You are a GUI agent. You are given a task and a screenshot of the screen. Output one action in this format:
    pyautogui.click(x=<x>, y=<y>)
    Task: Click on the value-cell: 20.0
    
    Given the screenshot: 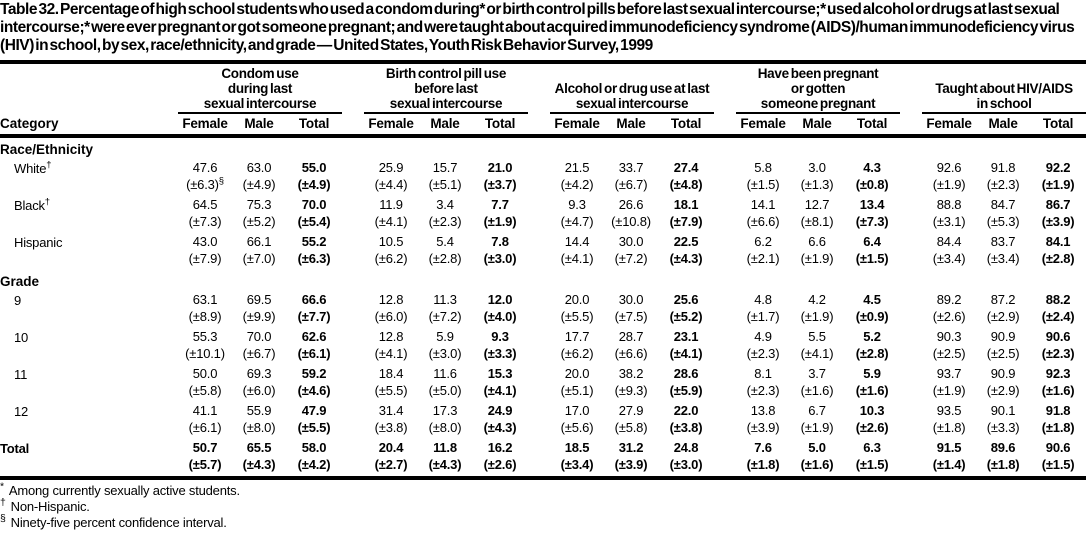 What is the action you would take?
    pyautogui.click(x=577, y=299)
    